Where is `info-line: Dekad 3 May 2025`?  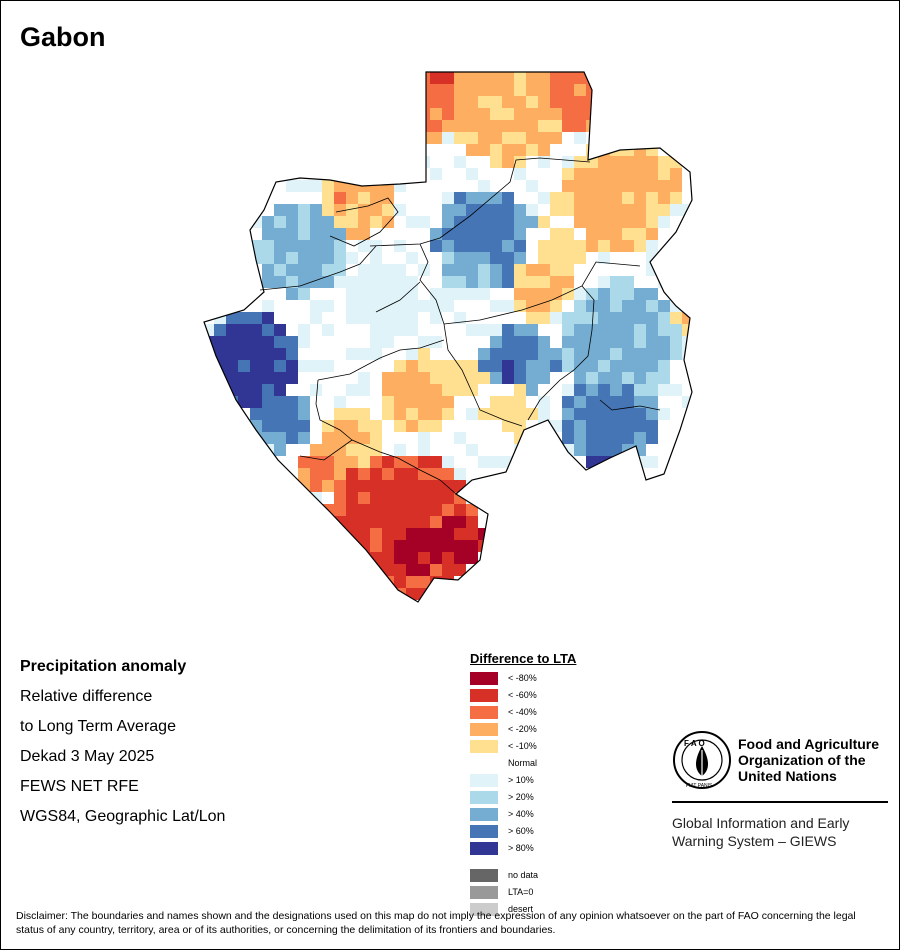 info-line: Dekad 3 May 2025 is located at coordinates (87, 756).